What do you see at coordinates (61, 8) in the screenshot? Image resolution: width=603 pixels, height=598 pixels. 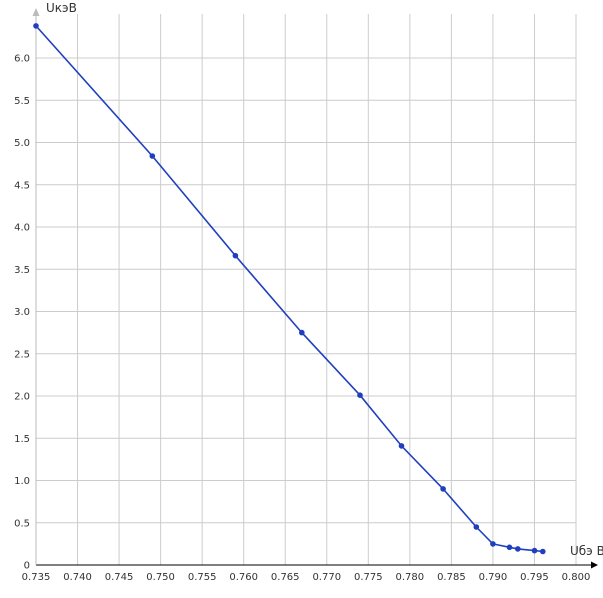 I see `y-axis-title: UкэВ` at bounding box center [61, 8].